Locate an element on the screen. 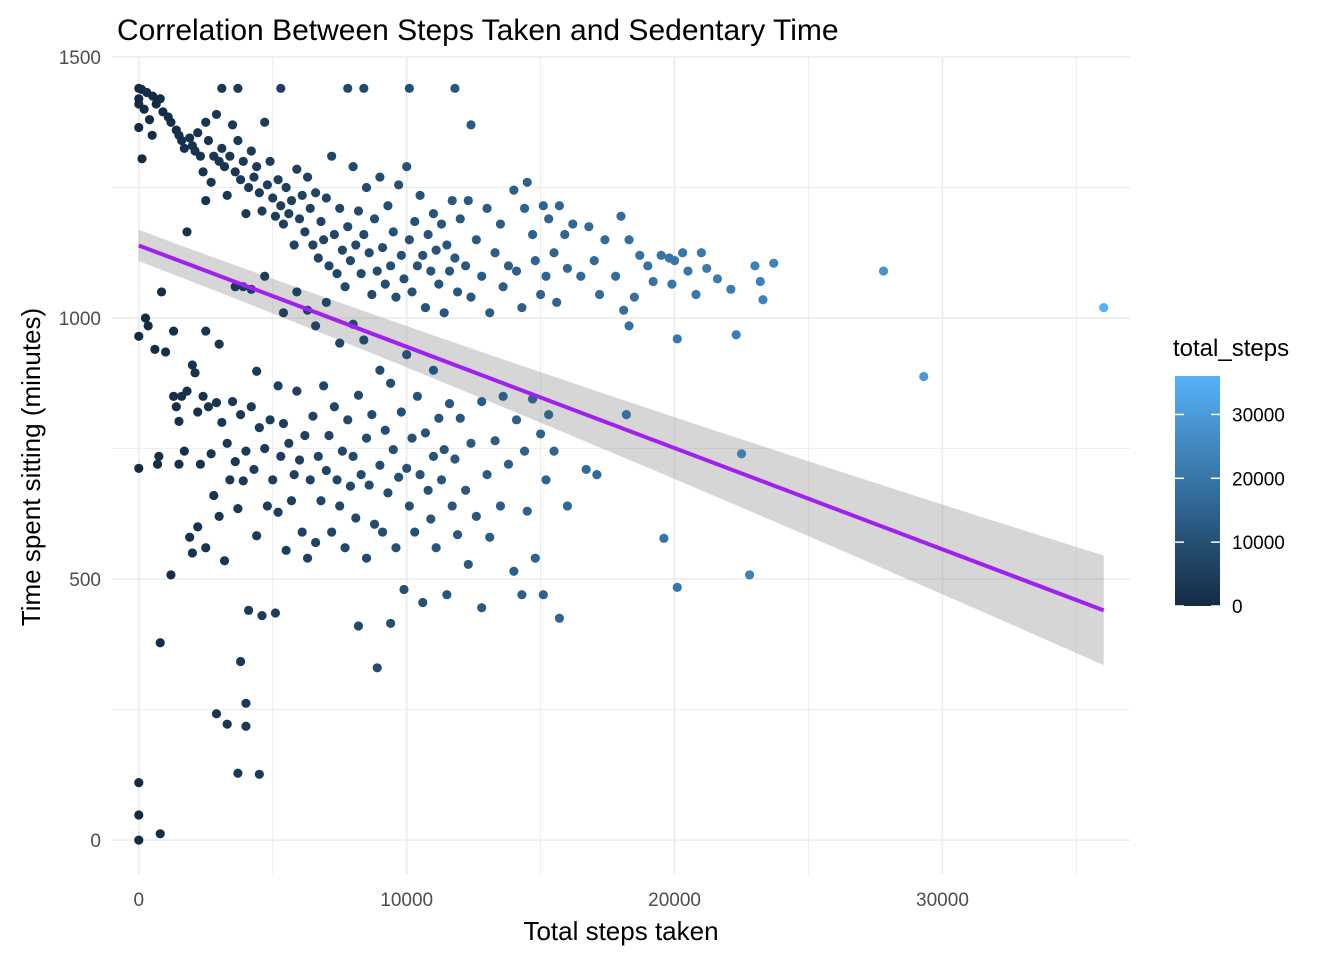 The height and width of the screenshot is (960, 1344). legend-title: total_steps is located at coordinates (1231, 348).